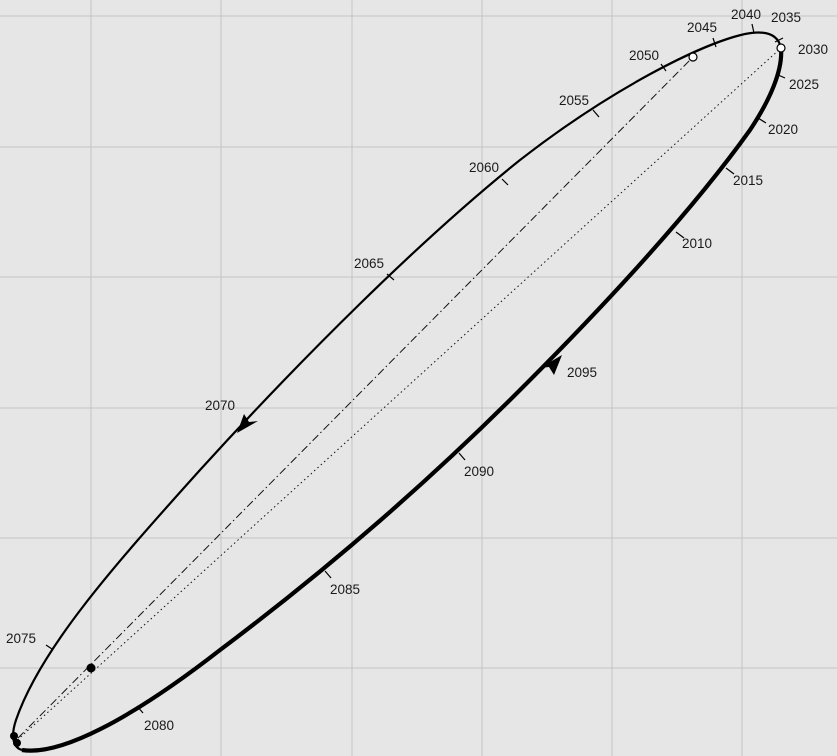 The width and height of the screenshot is (837, 756). Describe the element at coordinates (345, 589) in the screenshot. I see `year-label-2085: 2085` at that location.